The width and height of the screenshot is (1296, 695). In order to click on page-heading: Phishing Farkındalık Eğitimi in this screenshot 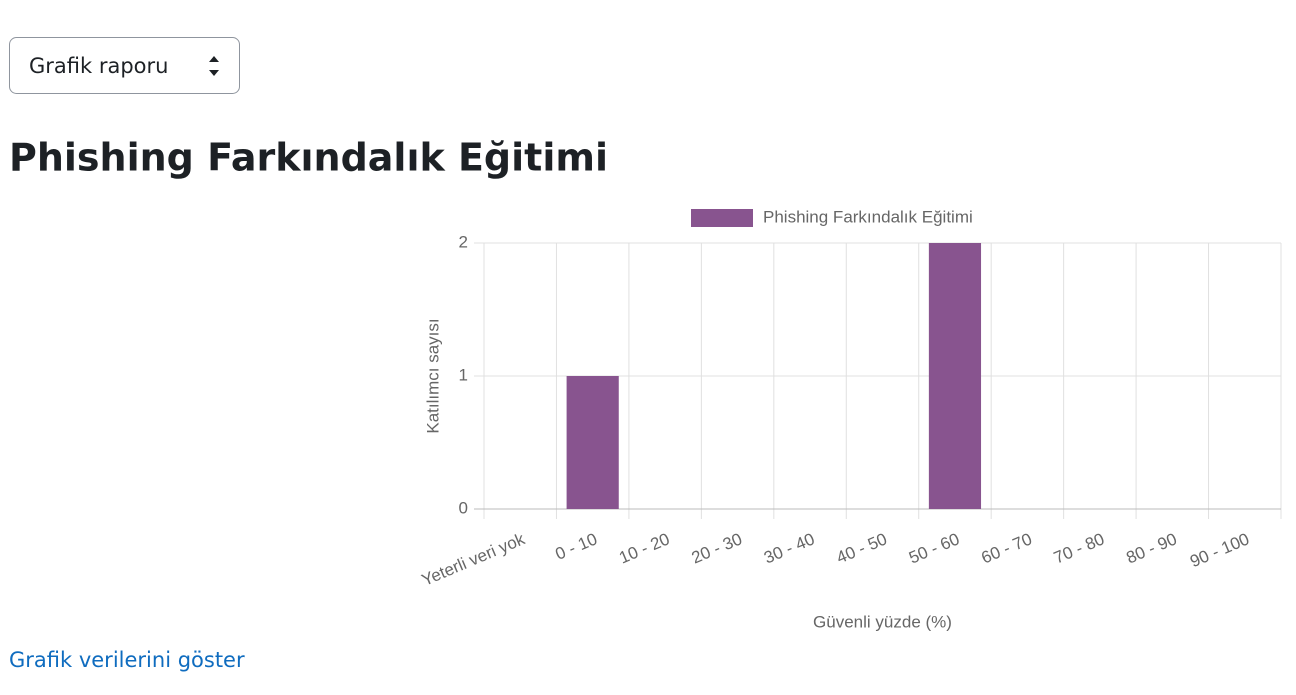, I will do `click(308, 158)`.